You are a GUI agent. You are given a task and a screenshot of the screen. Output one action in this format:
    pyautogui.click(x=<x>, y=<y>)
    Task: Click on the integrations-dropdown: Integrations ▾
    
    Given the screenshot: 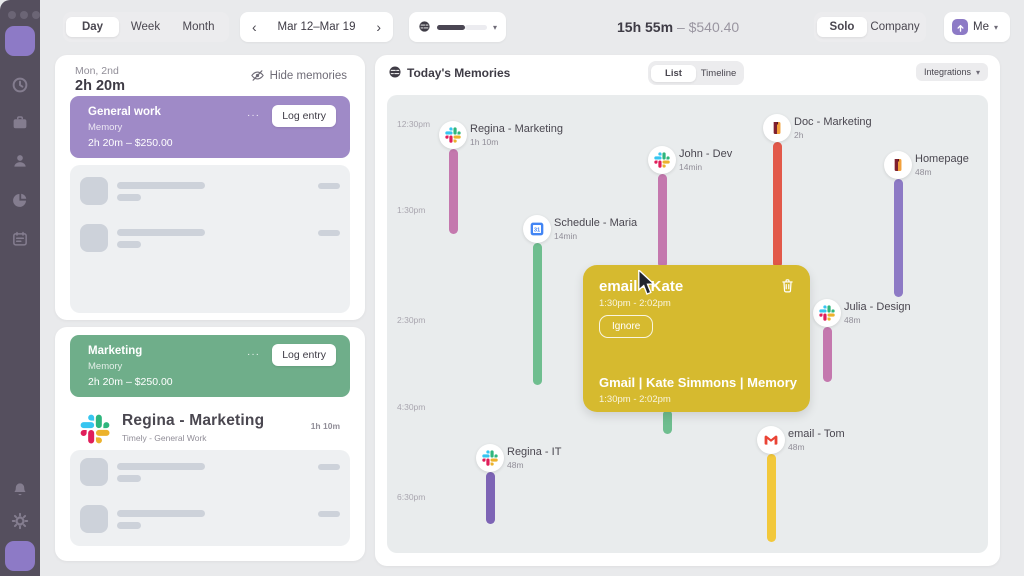 What is the action you would take?
    pyautogui.click(x=951, y=72)
    